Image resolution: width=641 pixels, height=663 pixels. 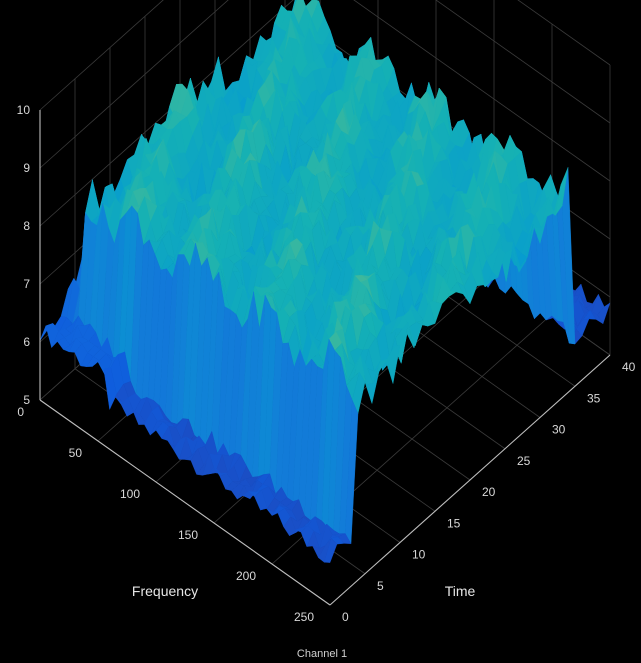 I want to click on x-tick-label: 250, so click(x=304, y=617).